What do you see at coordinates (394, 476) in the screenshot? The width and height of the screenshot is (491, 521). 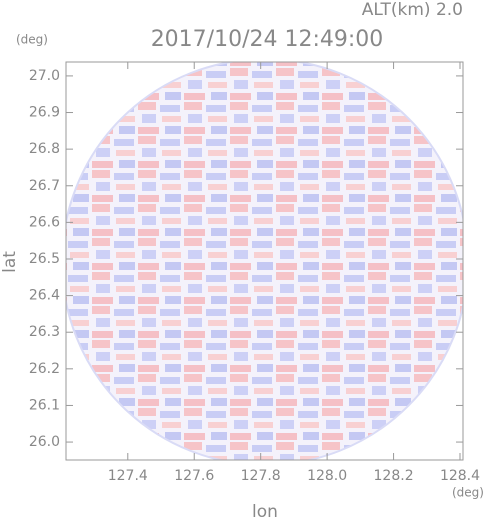 I see `x-tick-label: 128.2` at bounding box center [394, 476].